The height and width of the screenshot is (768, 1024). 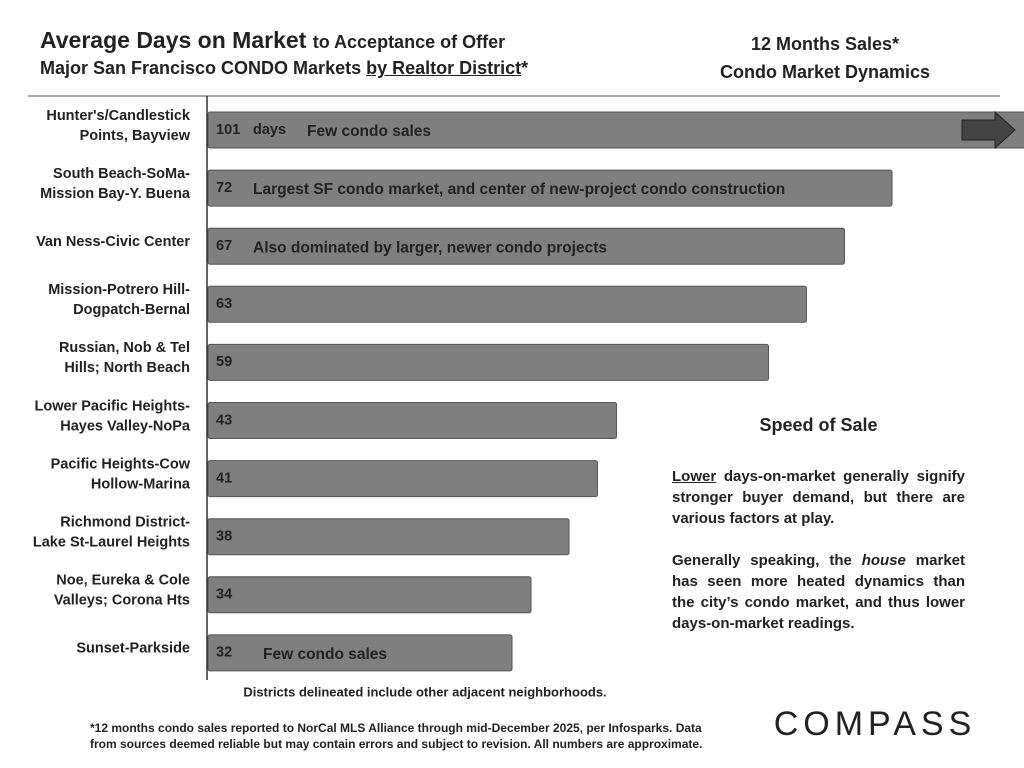 I want to click on sidebar-heading: Speed of Sale, so click(x=818, y=425).